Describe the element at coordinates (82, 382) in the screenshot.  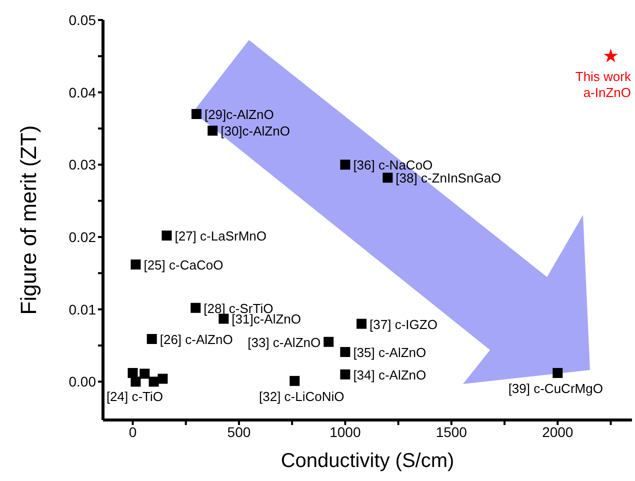
I see `y-tick-label: 0.00` at that location.